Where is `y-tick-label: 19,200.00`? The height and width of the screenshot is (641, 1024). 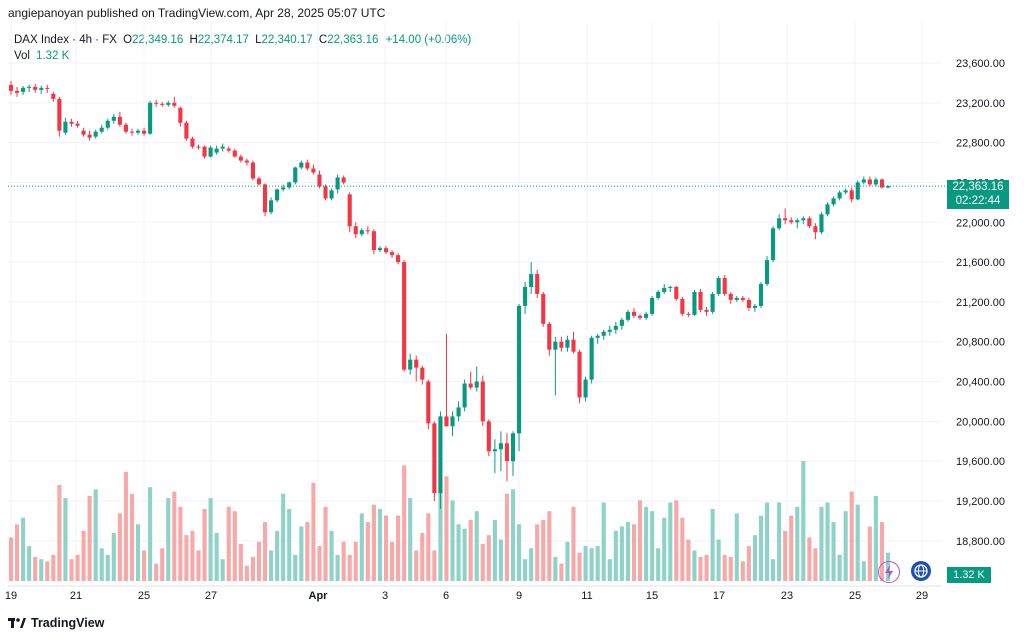
y-tick-label: 19,200.00 is located at coordinates (980, 502).